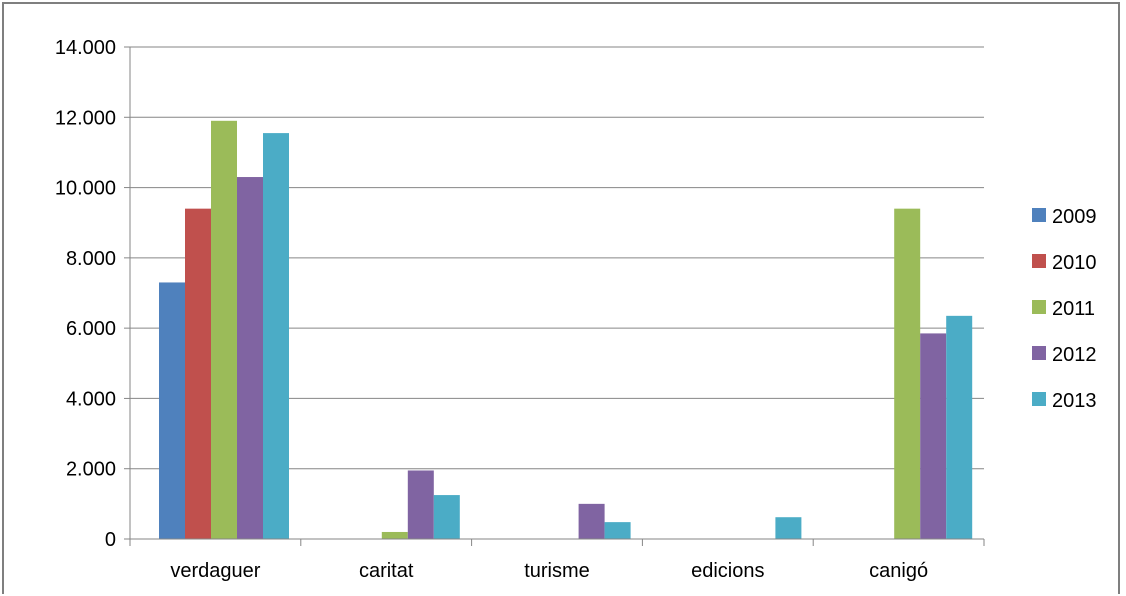  What do you see at coordinates (250, 358) in the screenshot?
I see `bar-2012-verdaguer` at bounding box center [250, 358].